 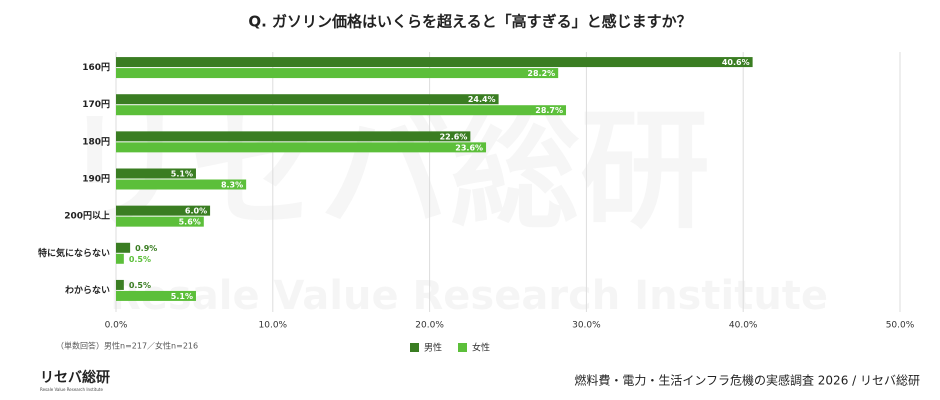 What do you see at coordinates (900, 326) in the screenshot?
I see `x-tick-label: 50.0%` at bounding box center [900, 326].